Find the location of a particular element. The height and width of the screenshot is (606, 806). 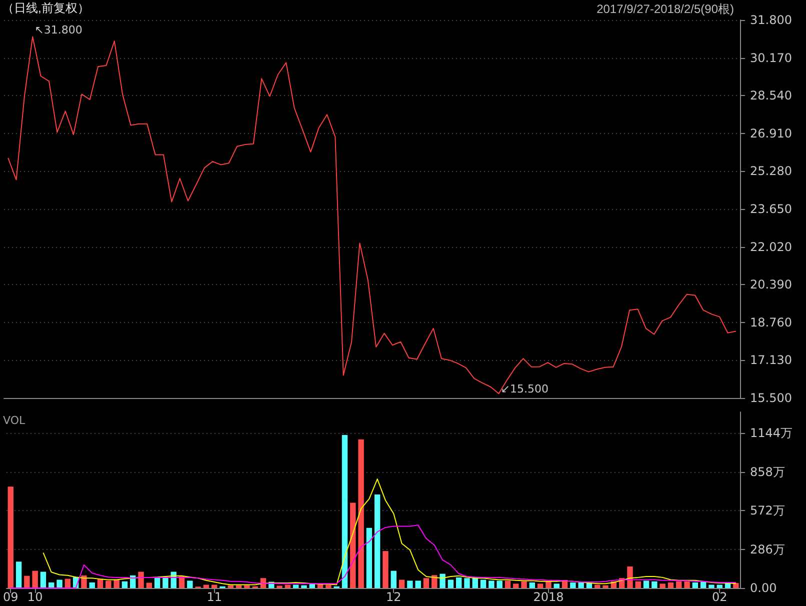

y-tick-label: 25.280 is located at coordinates (771, 171).